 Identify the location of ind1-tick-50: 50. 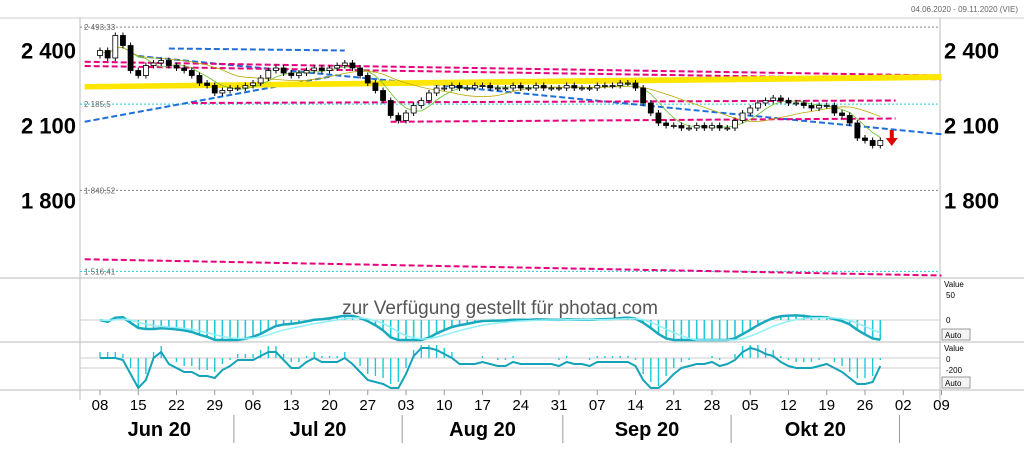
(950, 295).